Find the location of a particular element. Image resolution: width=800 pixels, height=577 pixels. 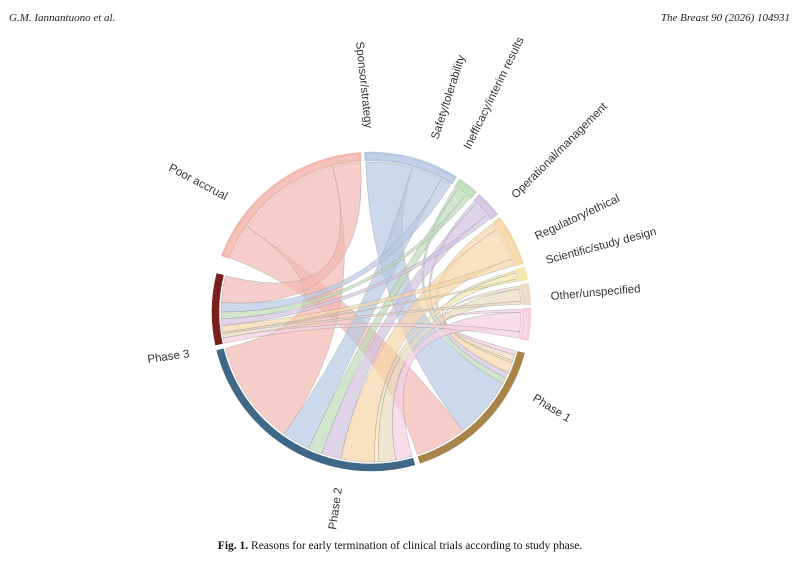

label-sponsor-strategy: Sponsor/strategy is located at coordinates (363, 85).